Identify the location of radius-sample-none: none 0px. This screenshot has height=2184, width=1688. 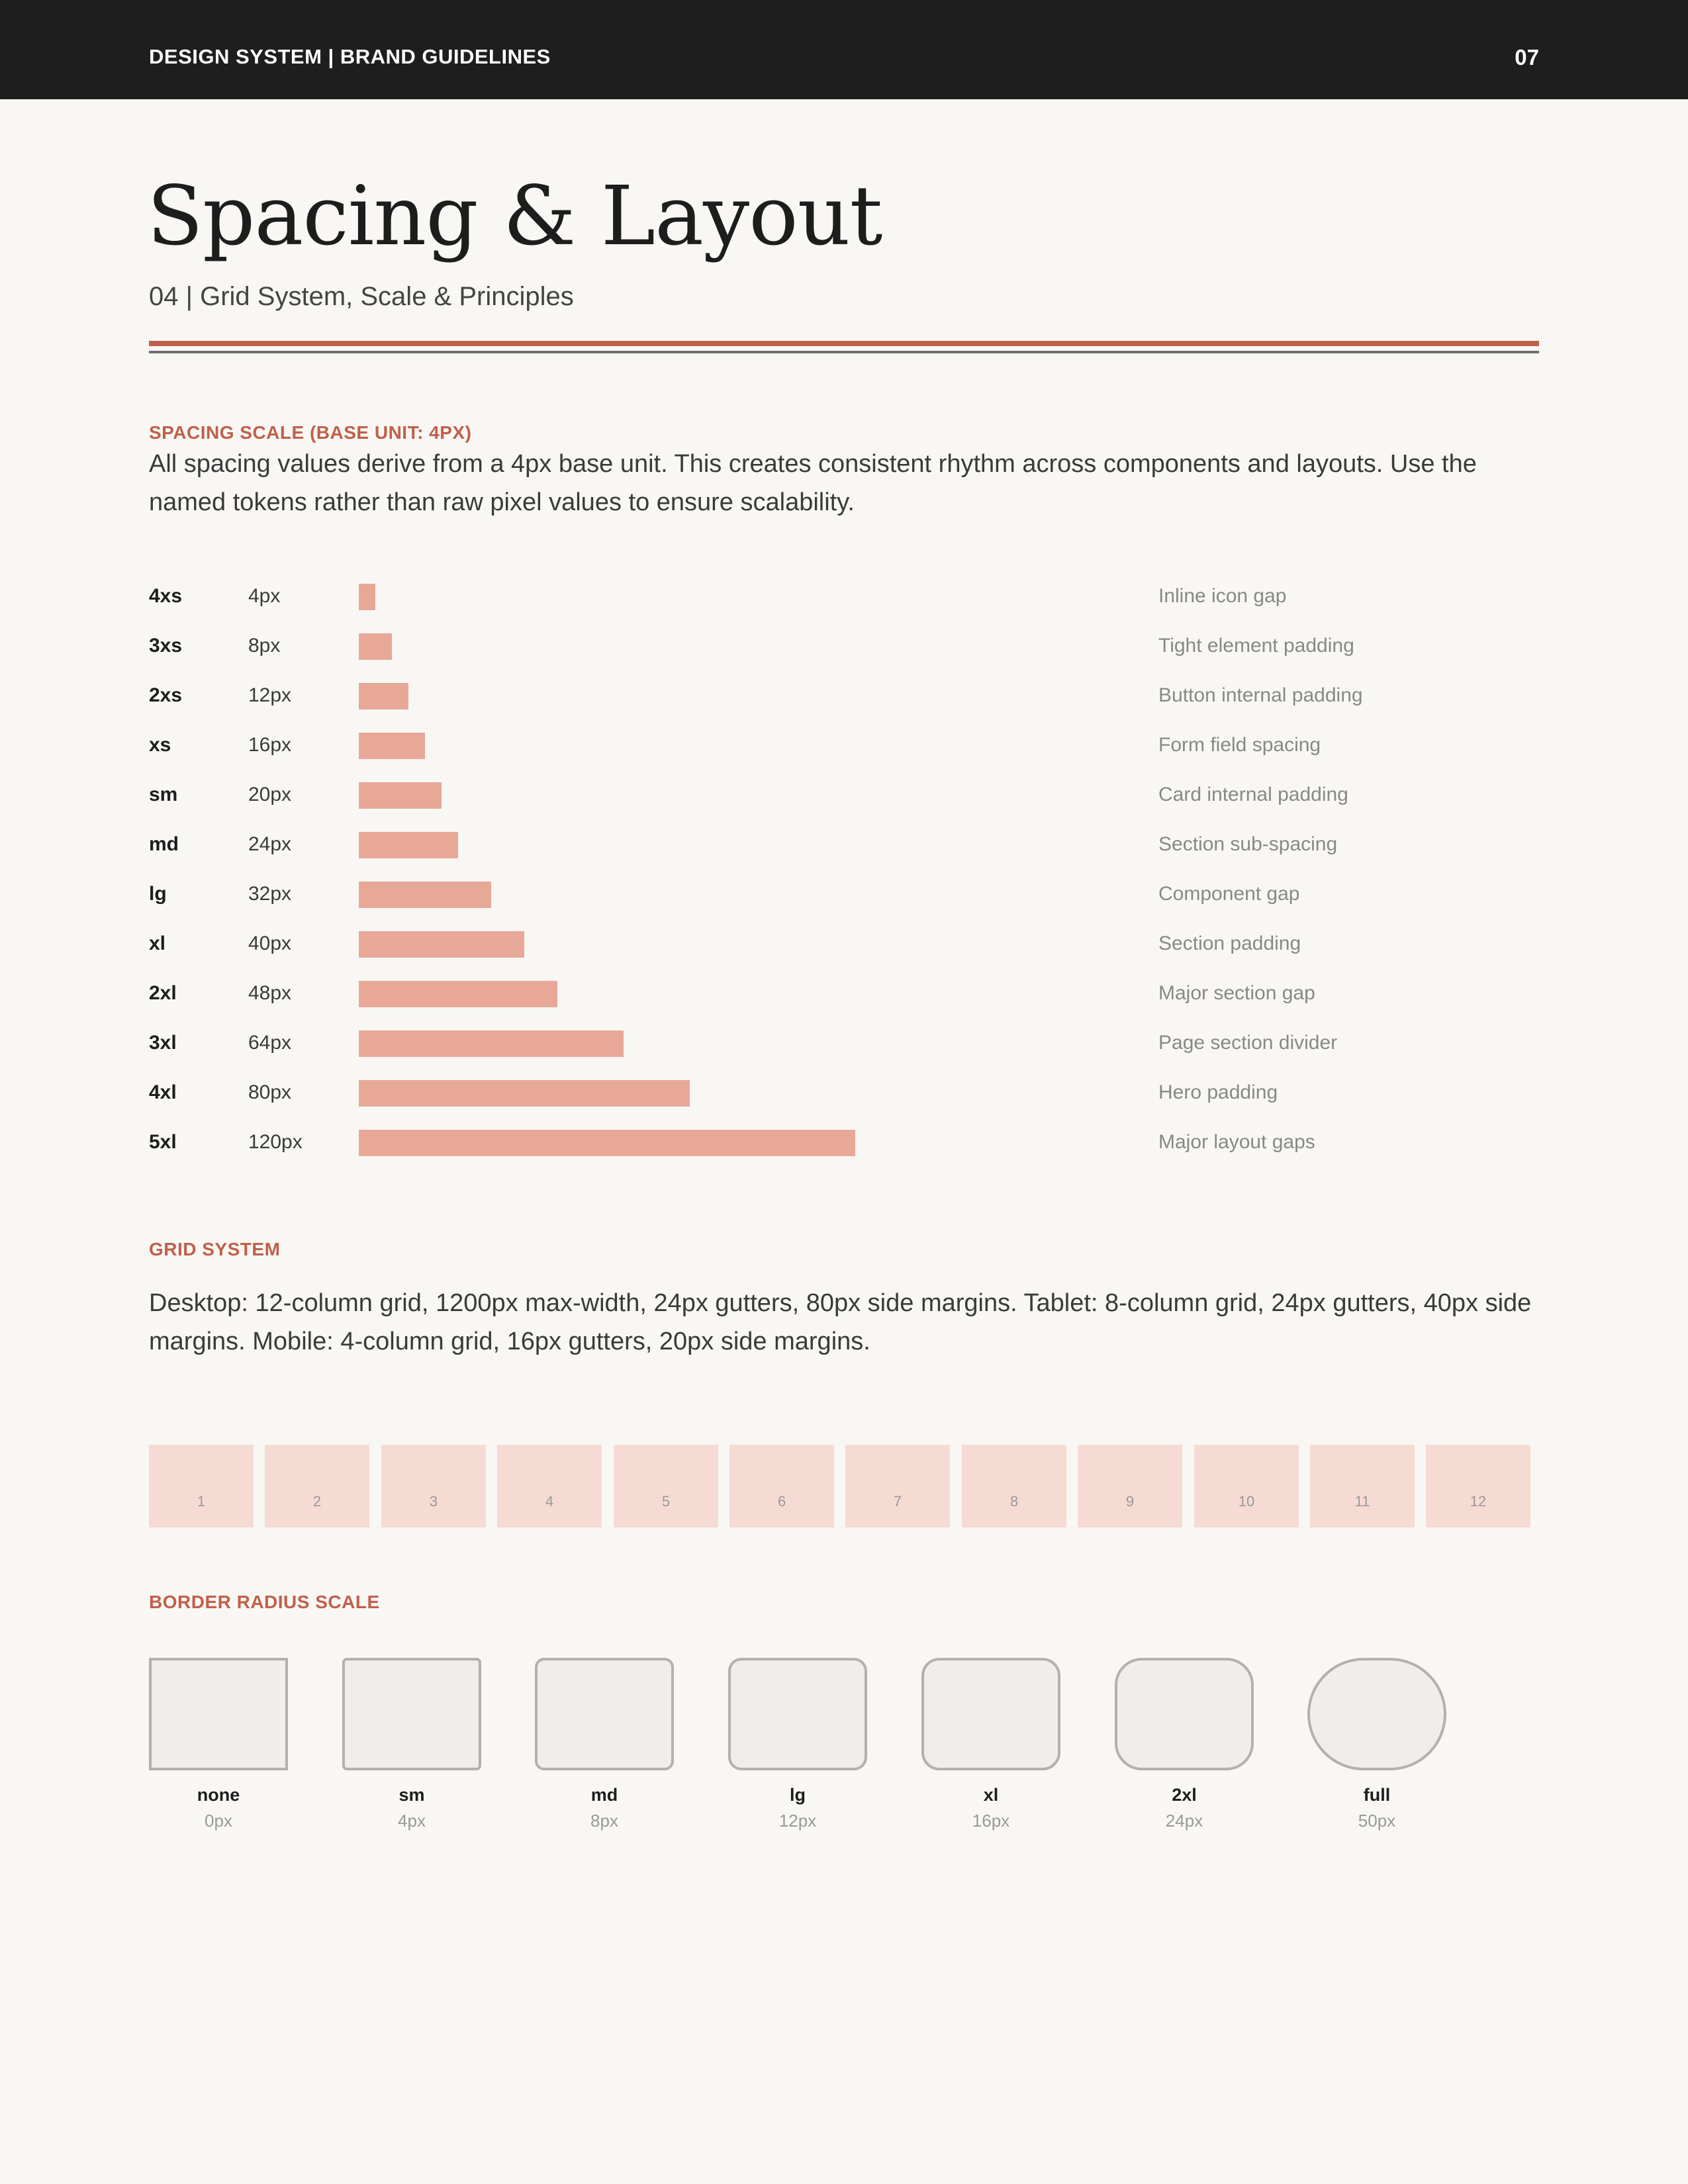
(218, 1744).